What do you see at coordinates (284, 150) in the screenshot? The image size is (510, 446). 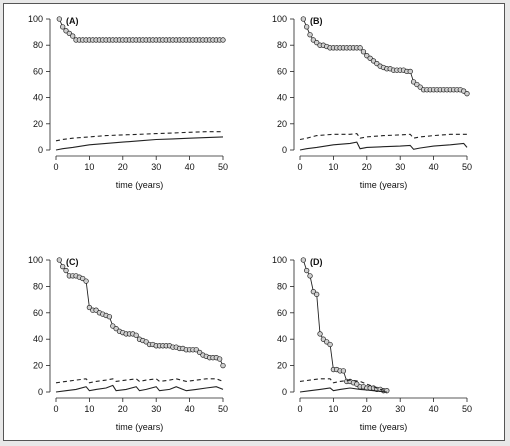 I see `y-tick-label-2-0: 0` at bounding box center [284, 150].